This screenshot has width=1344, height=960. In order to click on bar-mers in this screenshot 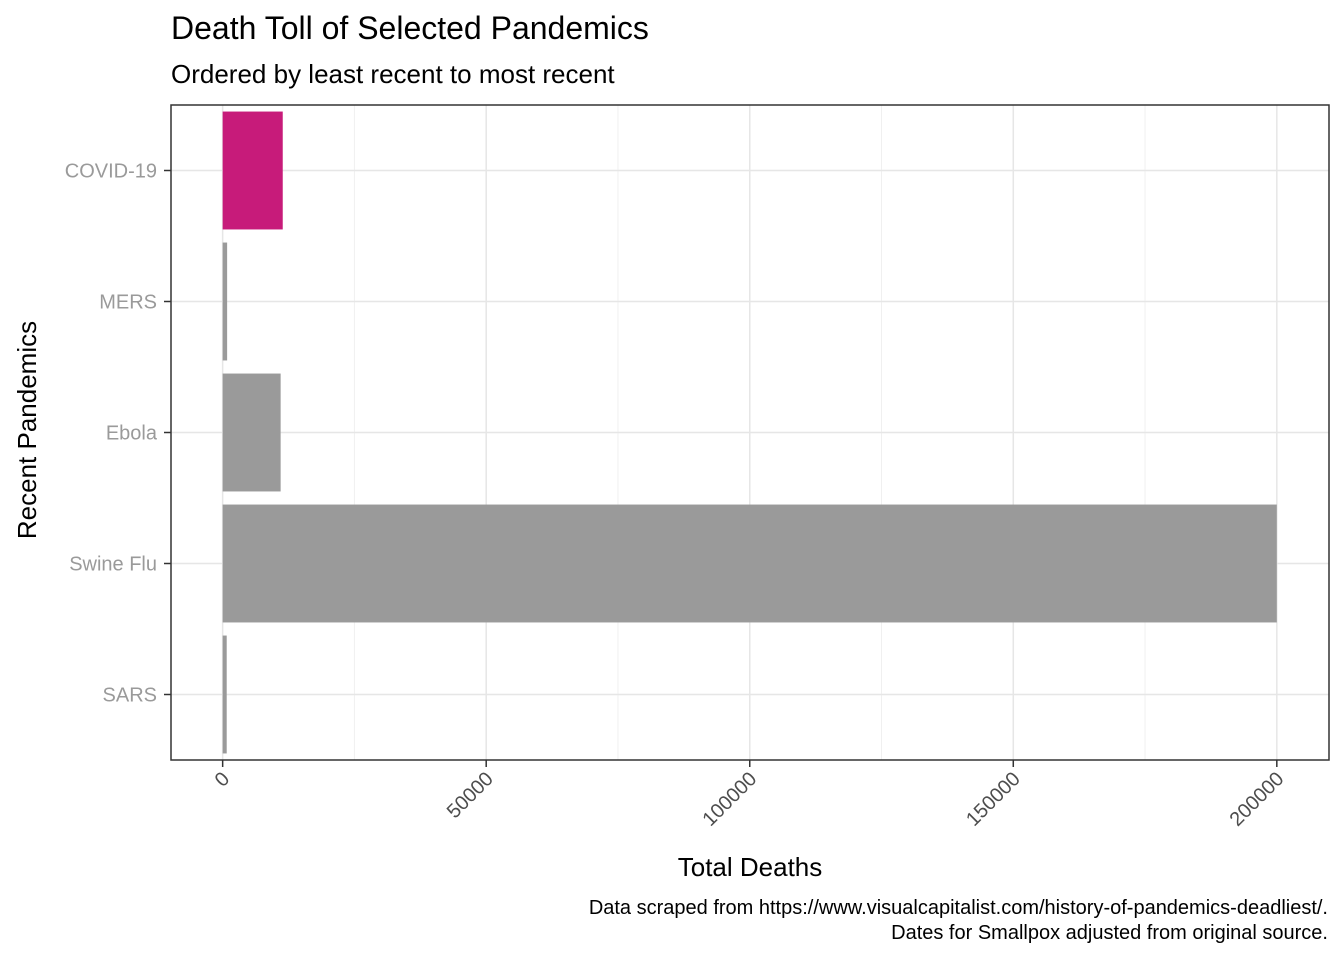, I will do `click(225, 301)`.